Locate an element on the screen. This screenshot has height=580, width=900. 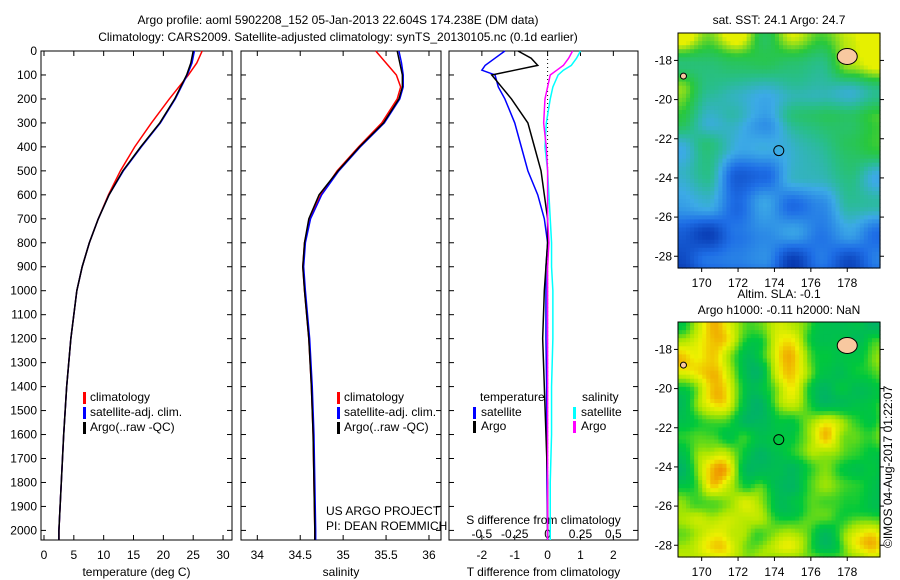
y-tick-label: 200 is located at coordinates (27, 99).